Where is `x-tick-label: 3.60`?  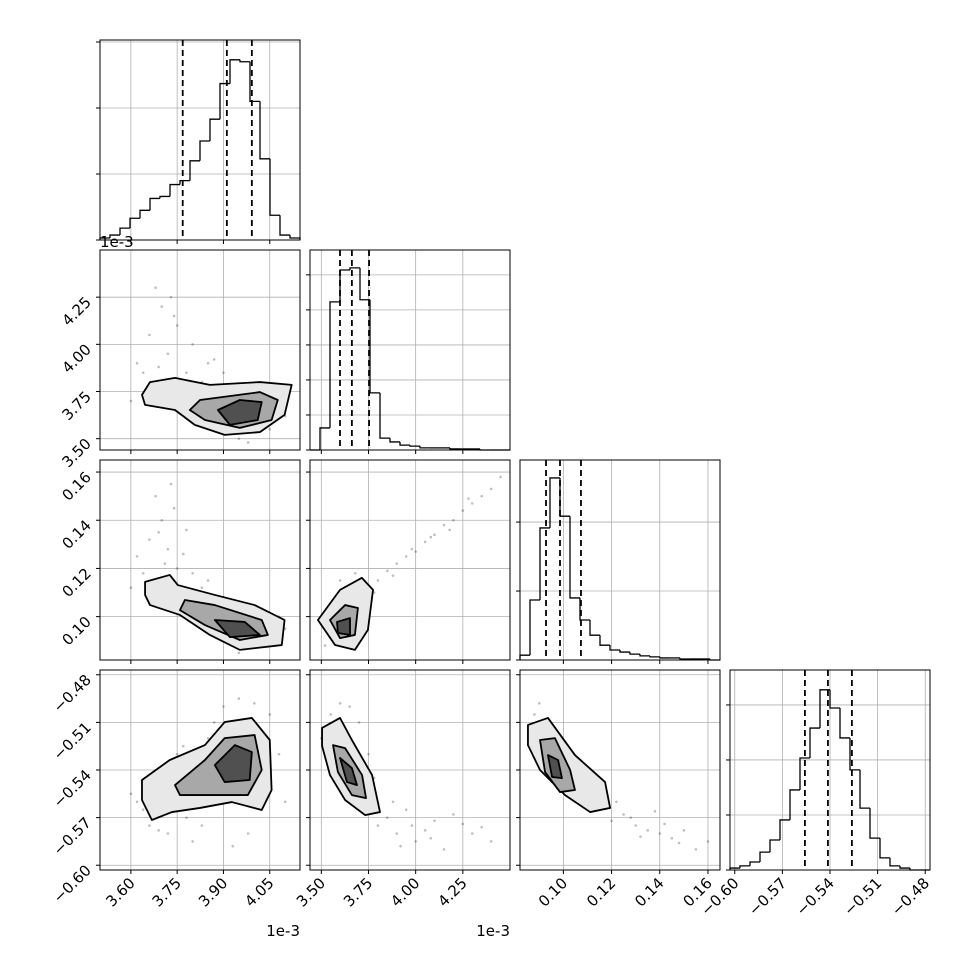
x-tick-label: 3.60 is located at coordinates (120, 892).